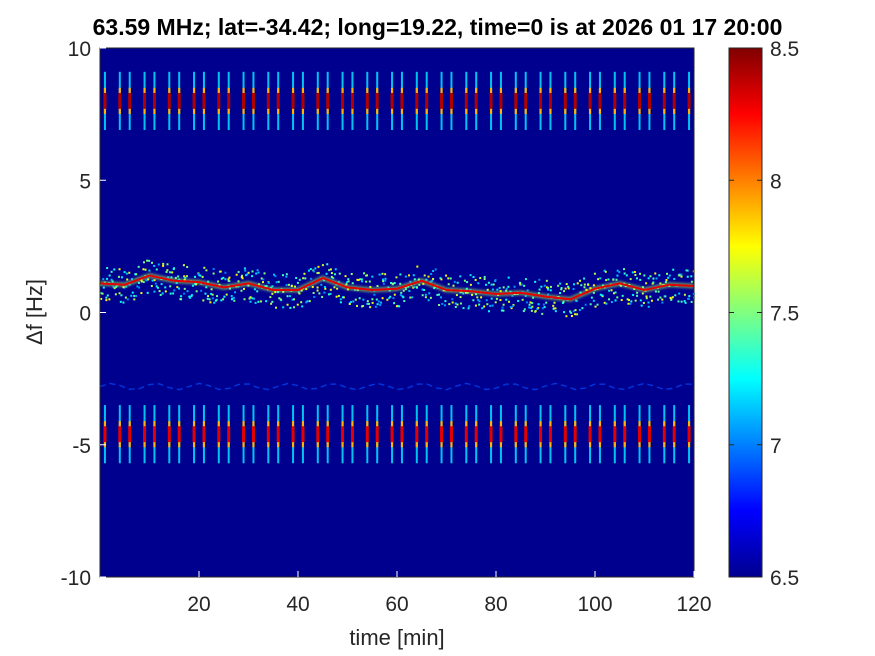  Describe the element at coordinates (693, 604) in the screenshot. I see `x-tick-label: 120` at that location.